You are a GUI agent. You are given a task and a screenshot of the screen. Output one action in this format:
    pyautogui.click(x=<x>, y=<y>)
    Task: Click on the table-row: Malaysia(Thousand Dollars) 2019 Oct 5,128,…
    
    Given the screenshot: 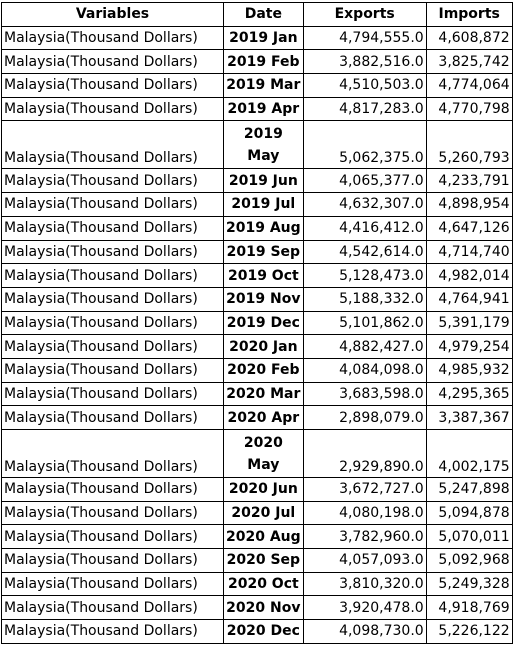 What is the action you would take?
    pyautogui.click(x=257, y=275)
    